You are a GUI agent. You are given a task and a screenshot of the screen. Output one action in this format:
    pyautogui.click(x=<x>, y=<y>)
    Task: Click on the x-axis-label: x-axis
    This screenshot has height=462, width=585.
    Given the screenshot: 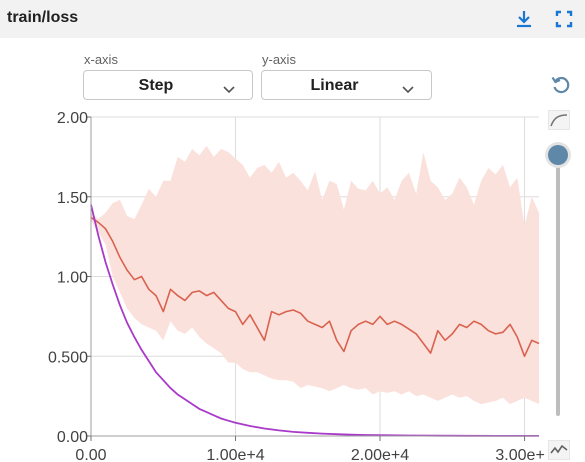 What is the action you would take?
    pyautogui.click(x=101, y=59)
    